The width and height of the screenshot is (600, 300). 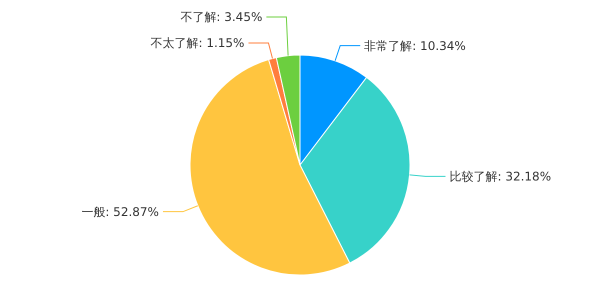 What do you see at coordinates (221, 17) in the screenshot?
I see `slice-label: 不了解: 3.45%` at bounding box center [221, 17].